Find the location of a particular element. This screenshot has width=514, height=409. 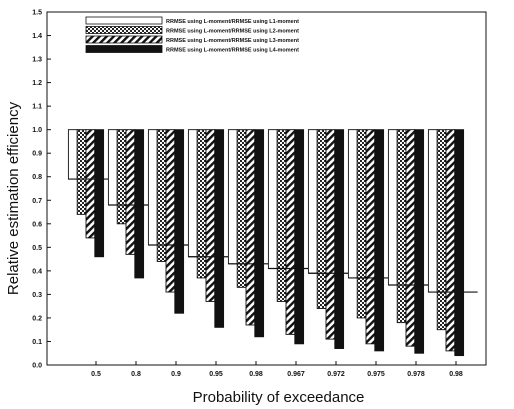

y-tick-label: 1.2 is located at coordinates (37, 83).